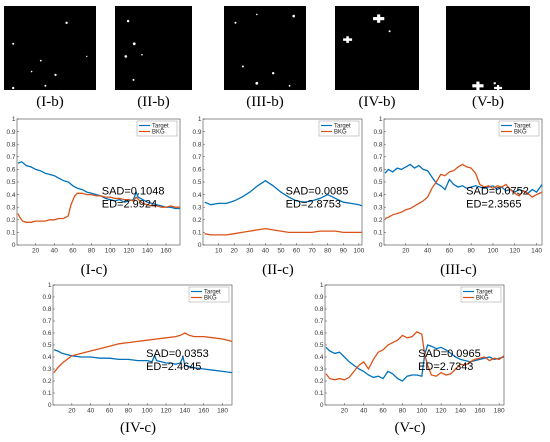 The width and height of the screenshot is (550, 442). I want to click on metric-annotation: ED=2.9924, so click(129, 205).